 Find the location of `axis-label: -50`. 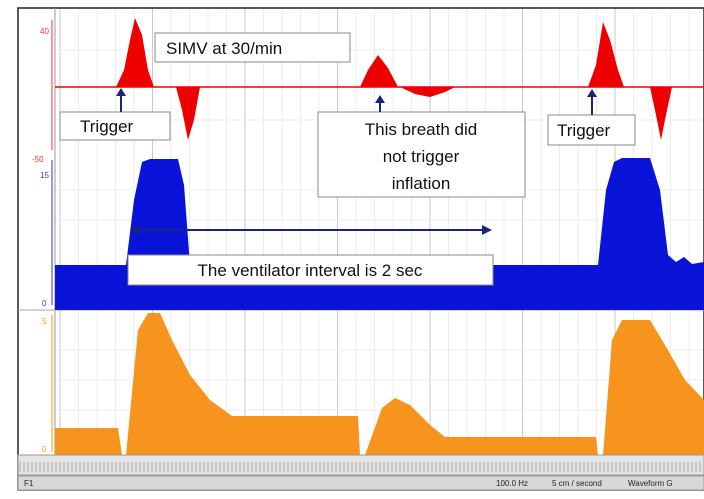

axis-label: -50 is located at coordinates (38, 159).